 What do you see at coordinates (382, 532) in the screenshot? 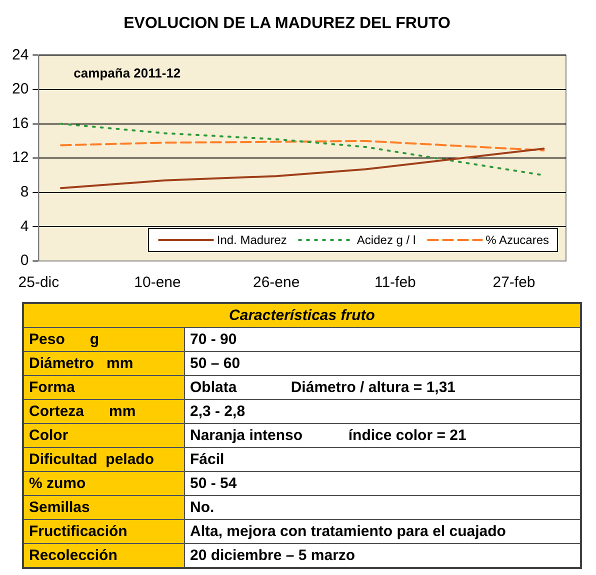
I see `text: Alta, mejora con tratamiento para el cuajado` at bounding box center [382, 532].